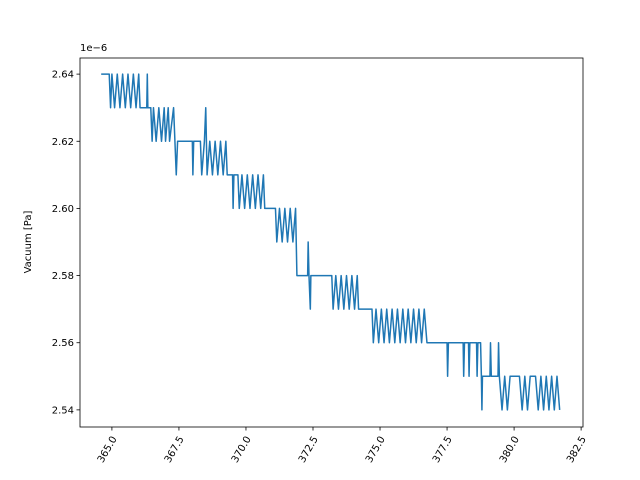 Image resolution: width=640 pixels, height=480 pixels. What do you see at coordinates (63, 276) in the screenshot?
I see `y-tick-label: 2.58` at bounding box center [63, 276].